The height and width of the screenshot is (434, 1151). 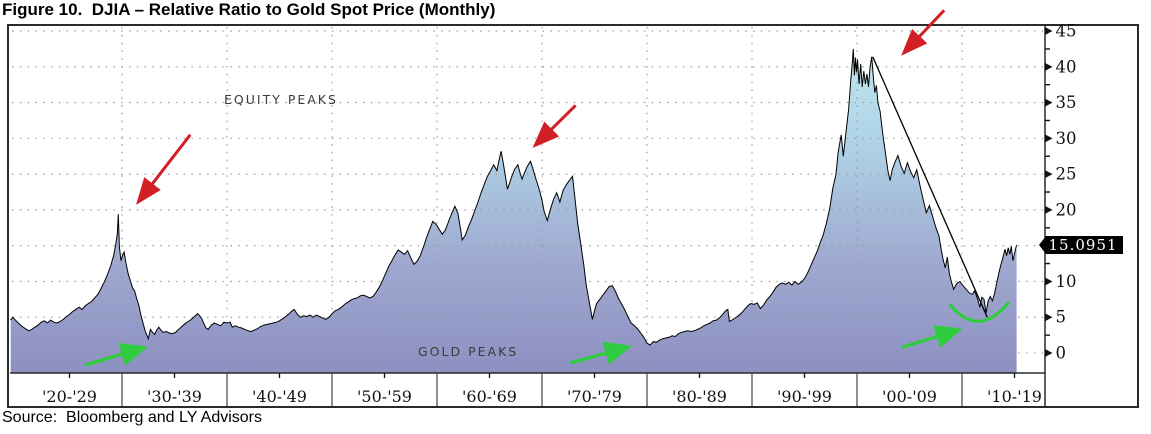 What do you see at coordinates (1066, 174) in the screenshot?
I see `y-tick-label: 25` at bounding box center [1066, 174].